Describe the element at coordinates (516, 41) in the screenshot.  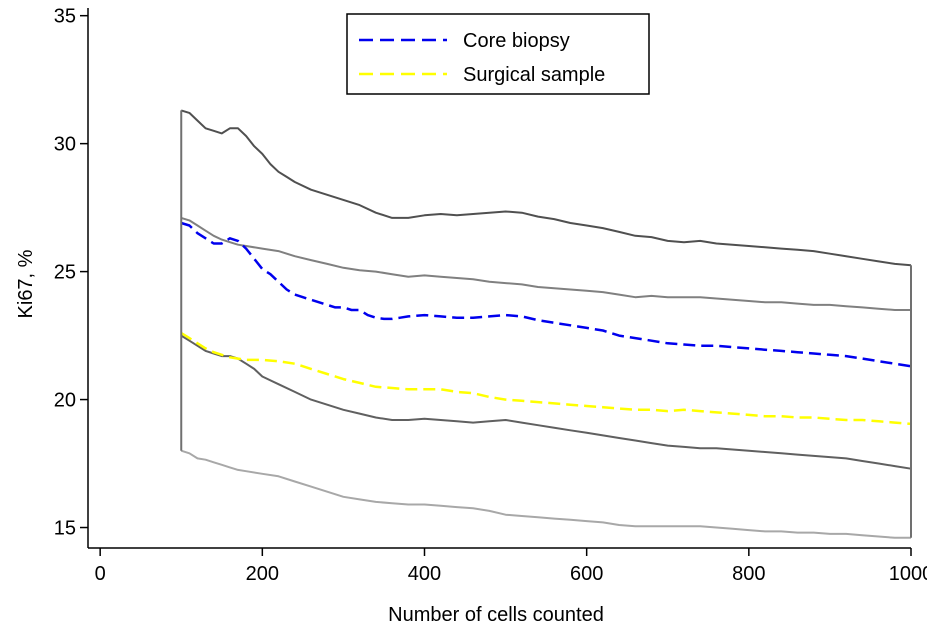
I see `legend-label-core-biopsy: Core biopsy` at that location.